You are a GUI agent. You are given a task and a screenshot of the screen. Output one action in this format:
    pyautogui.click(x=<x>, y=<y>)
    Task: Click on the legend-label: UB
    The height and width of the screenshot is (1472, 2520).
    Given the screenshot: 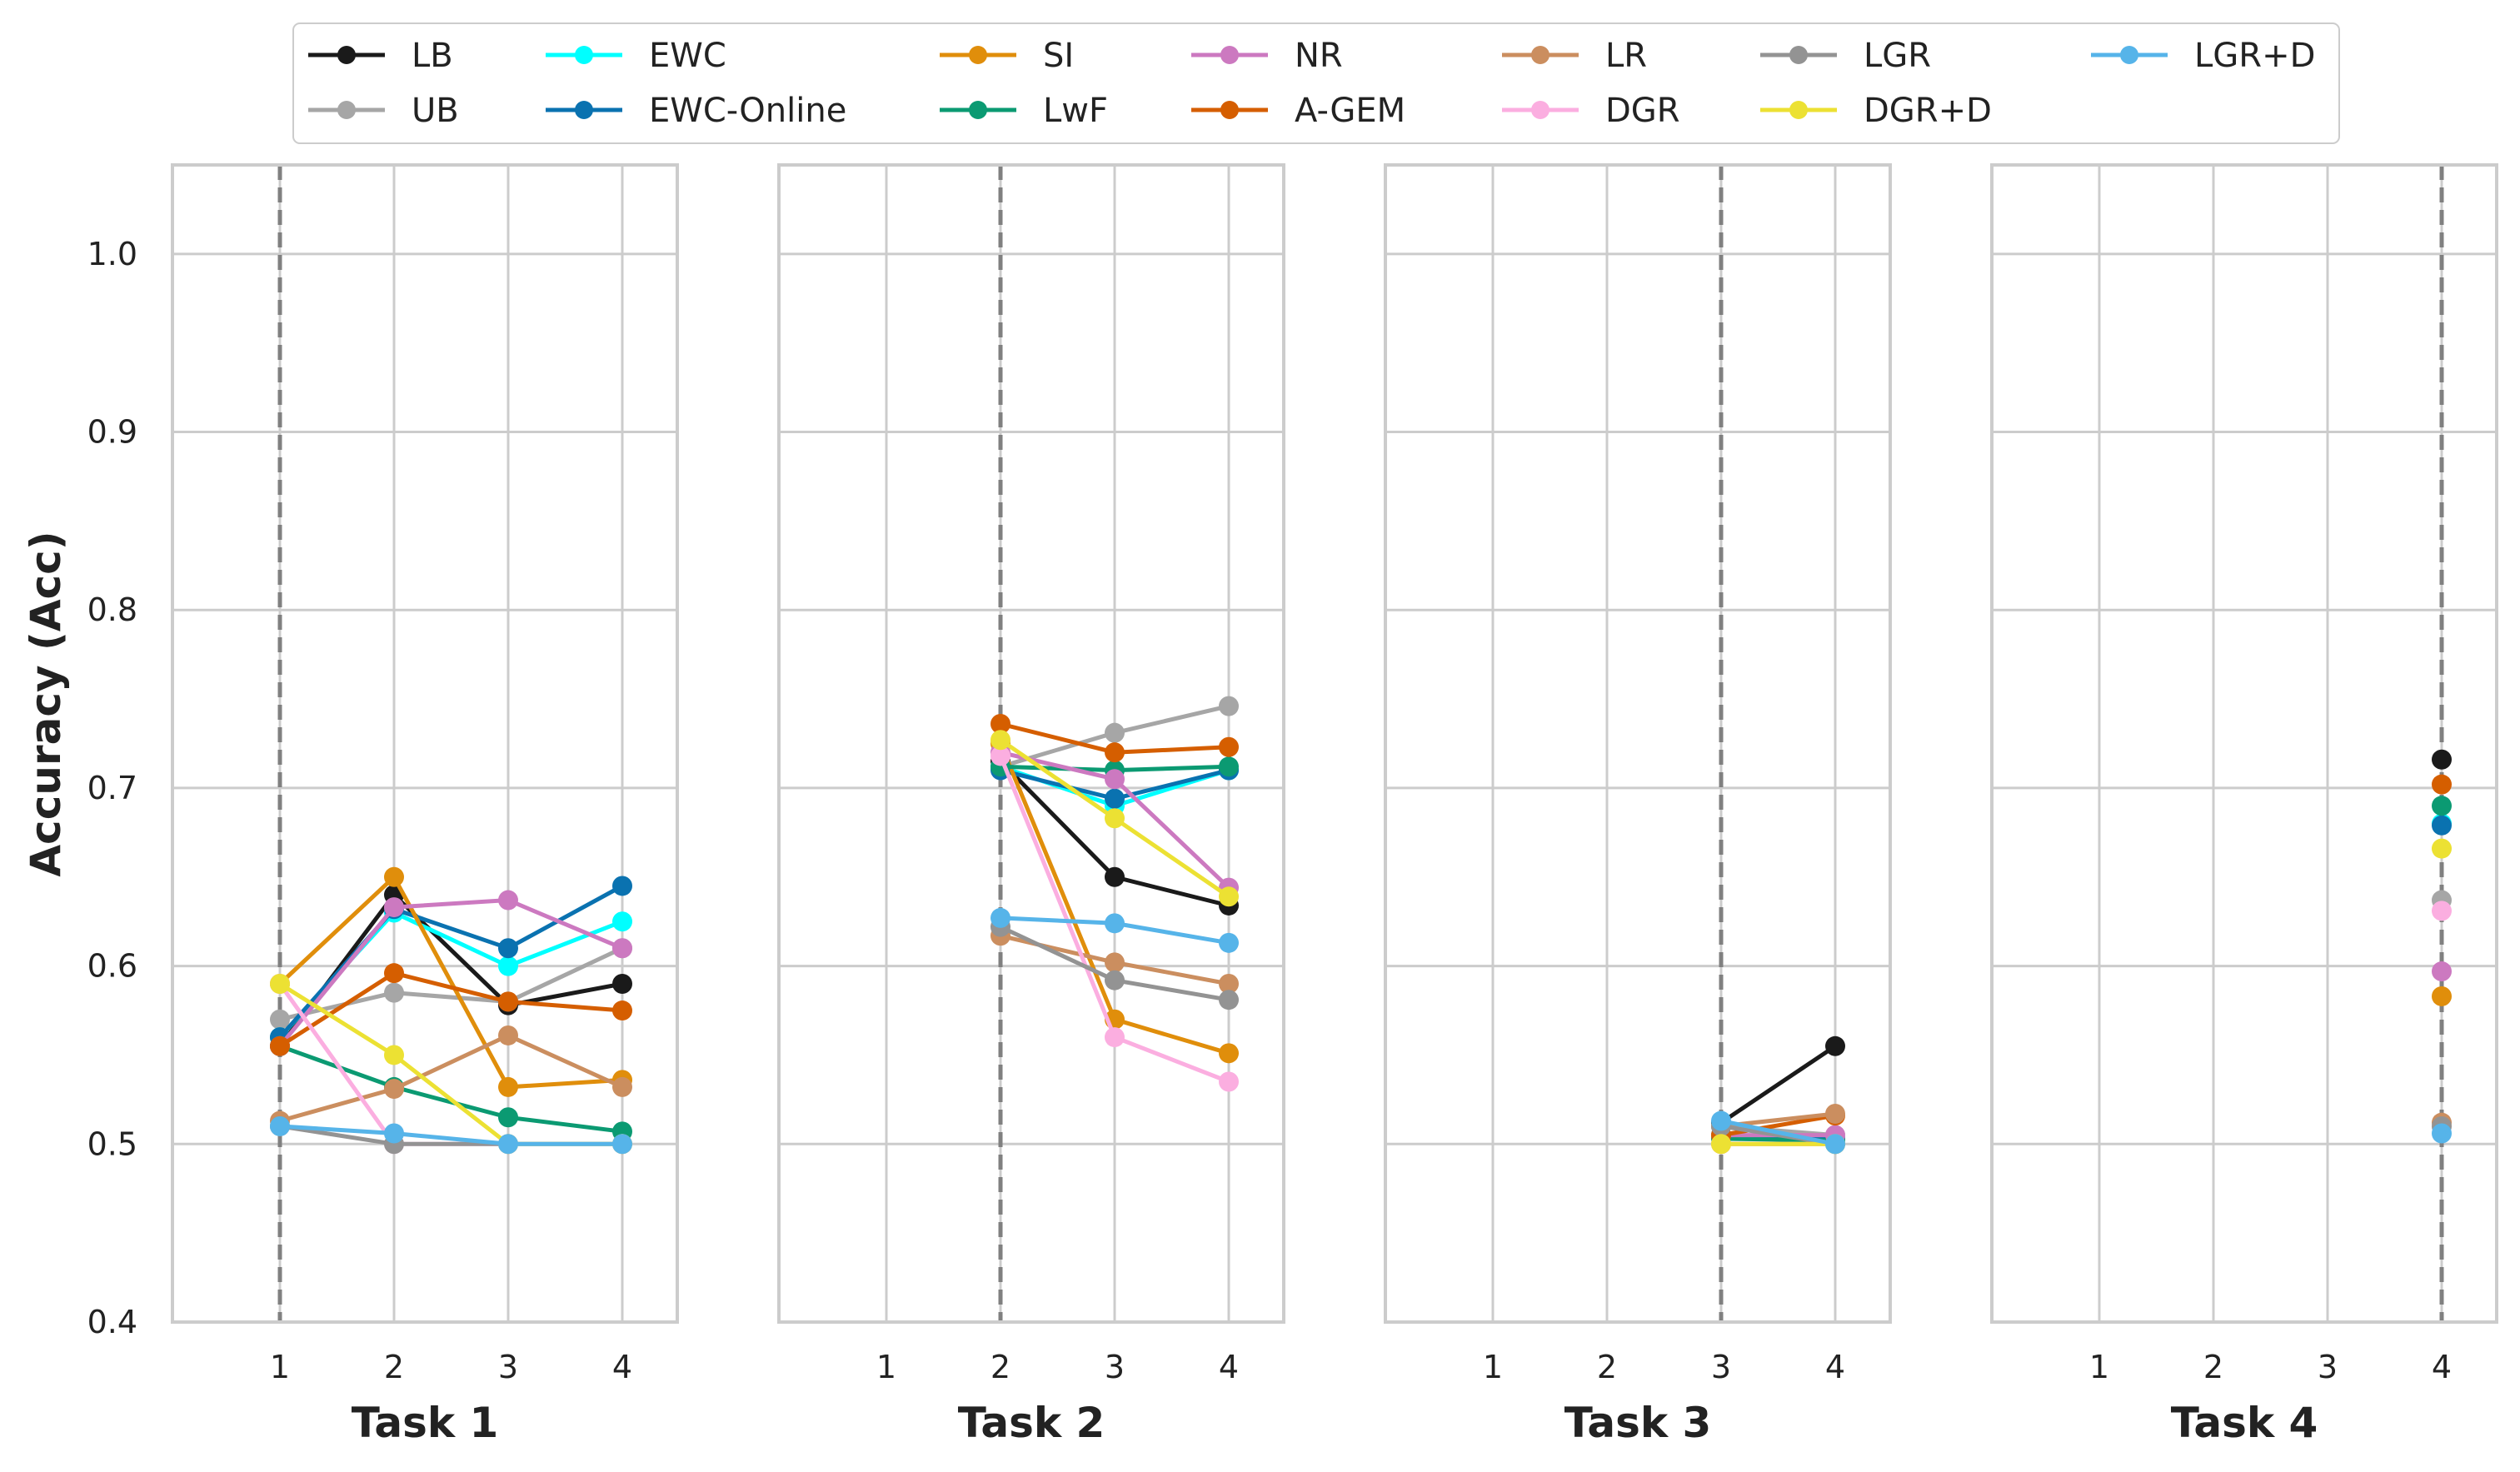 What is the action you would take?
    pyautogui.click(x=436, y=111)
    